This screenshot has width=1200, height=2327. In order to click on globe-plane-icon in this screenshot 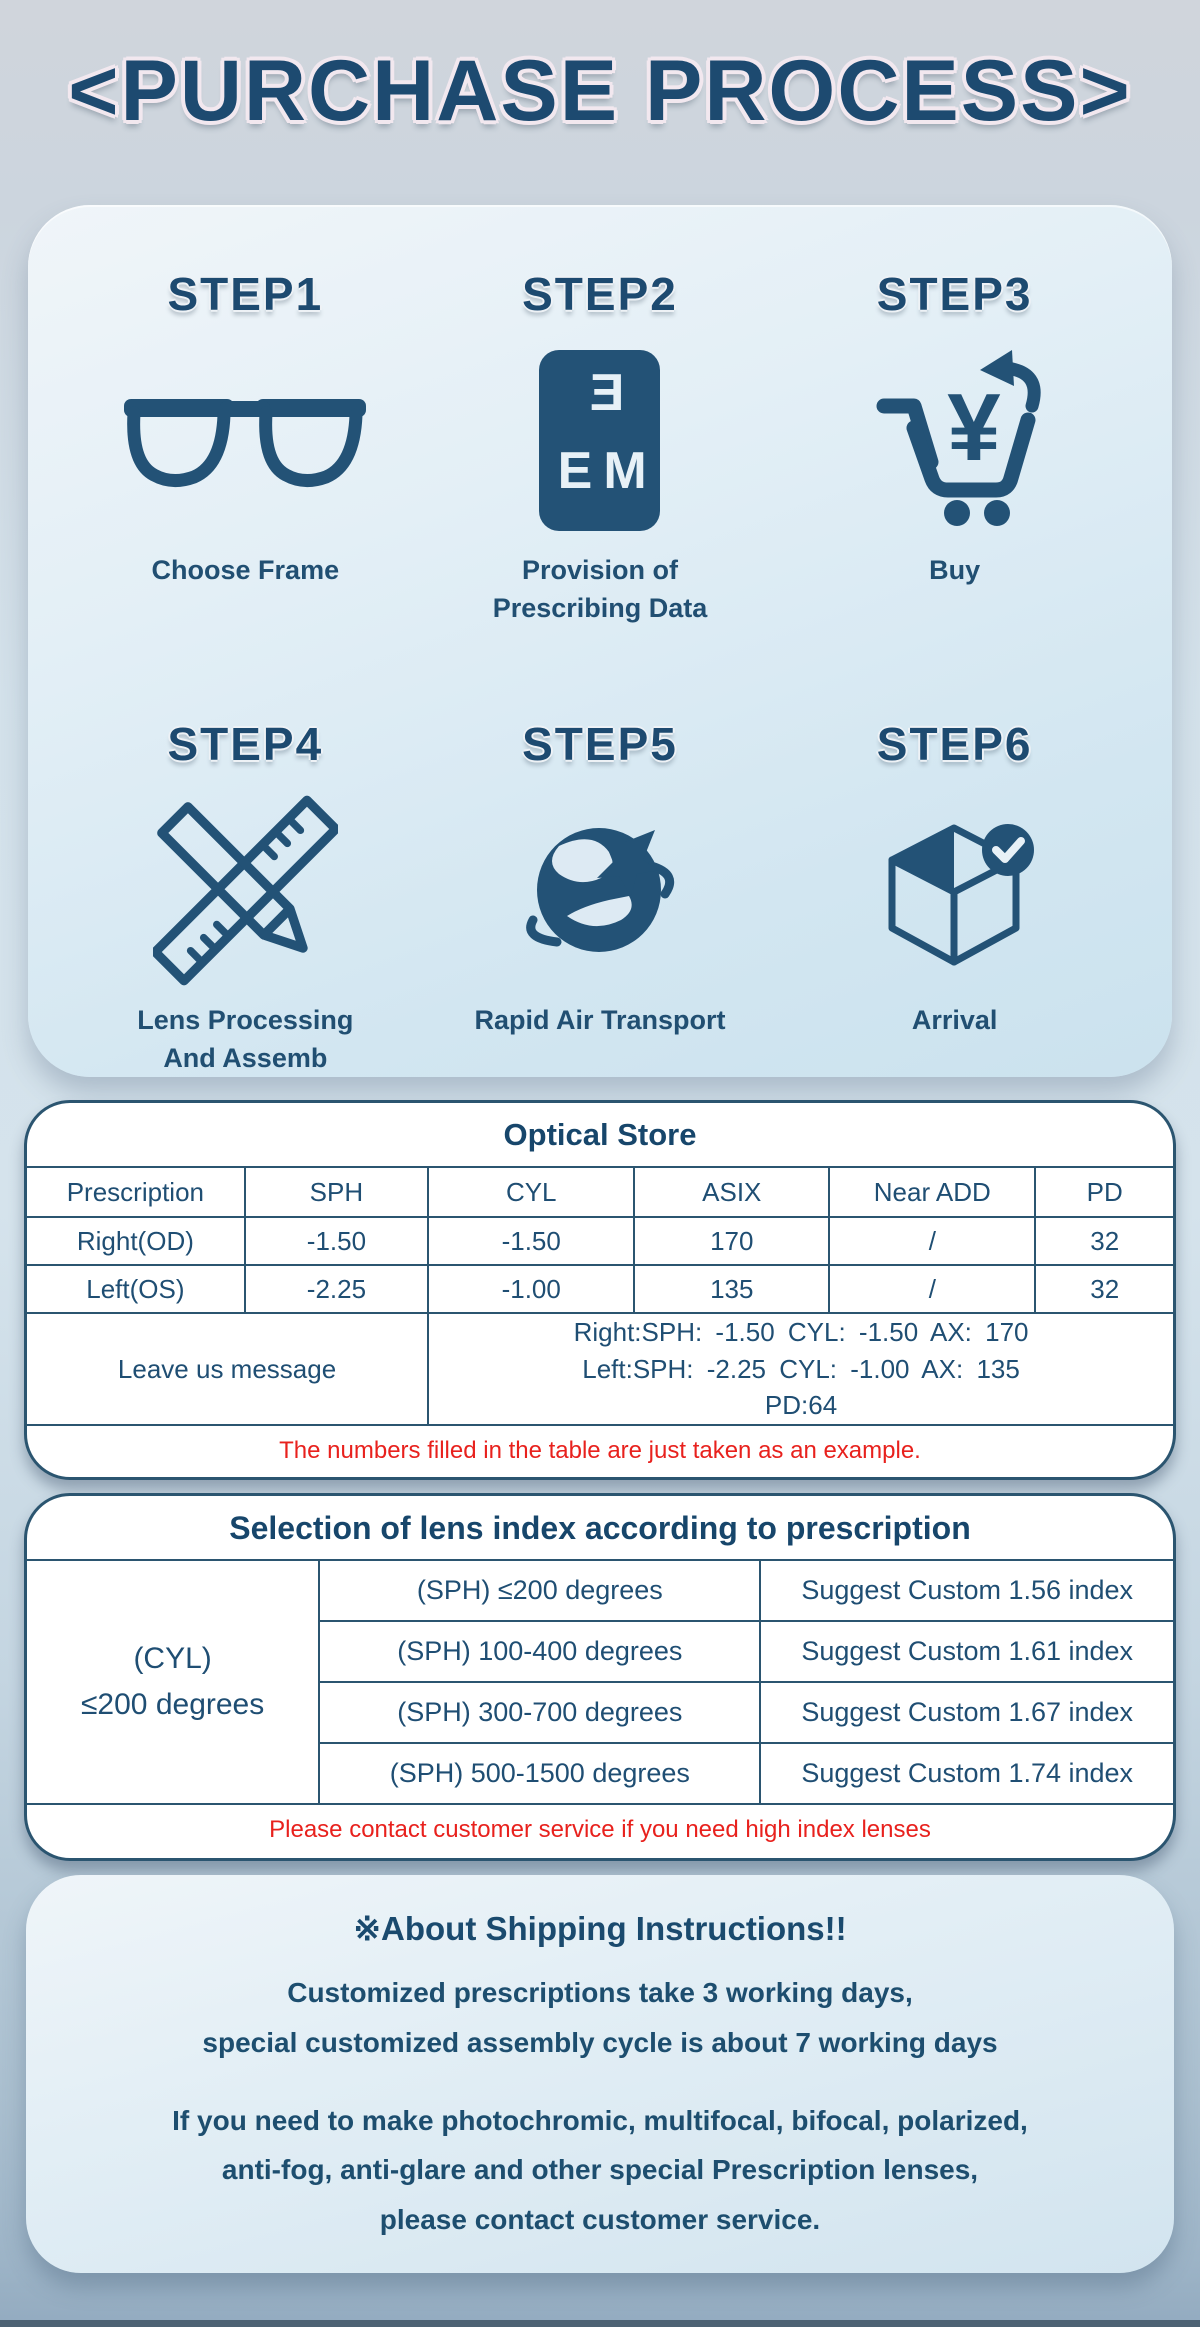, I will do `click(600, 890)`.